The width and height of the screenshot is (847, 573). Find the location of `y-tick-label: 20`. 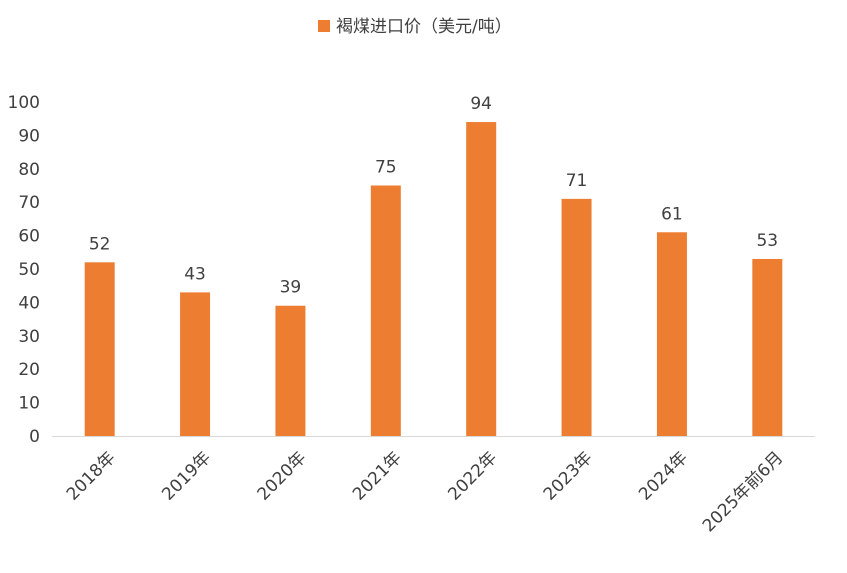

y-tick-label: 20 is located at coordinates (29, 370).